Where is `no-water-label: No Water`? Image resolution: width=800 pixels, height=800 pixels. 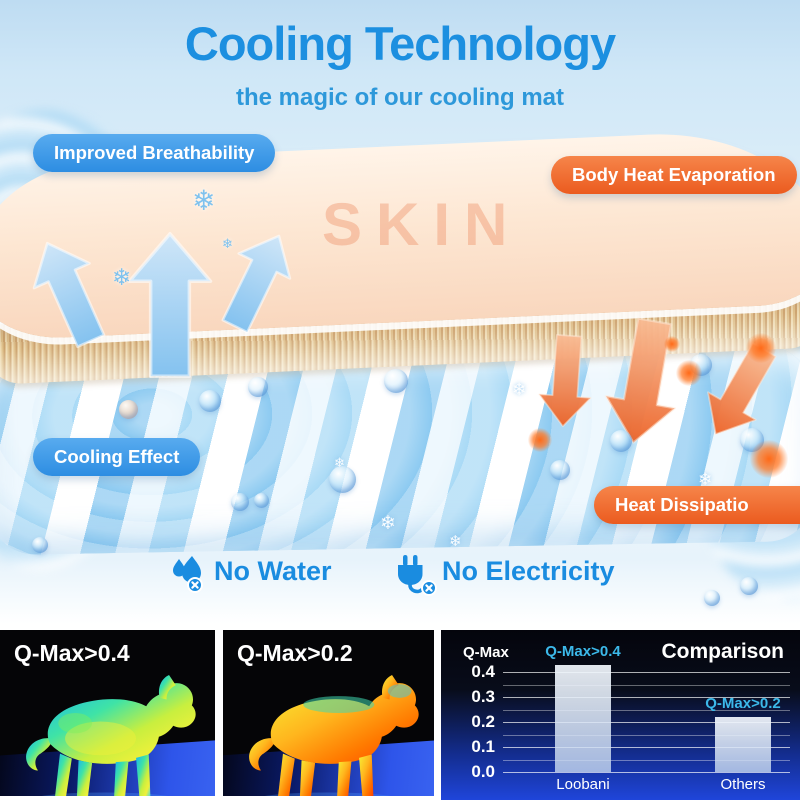
no-water-label: No Water is located at coordinates (273, 571).